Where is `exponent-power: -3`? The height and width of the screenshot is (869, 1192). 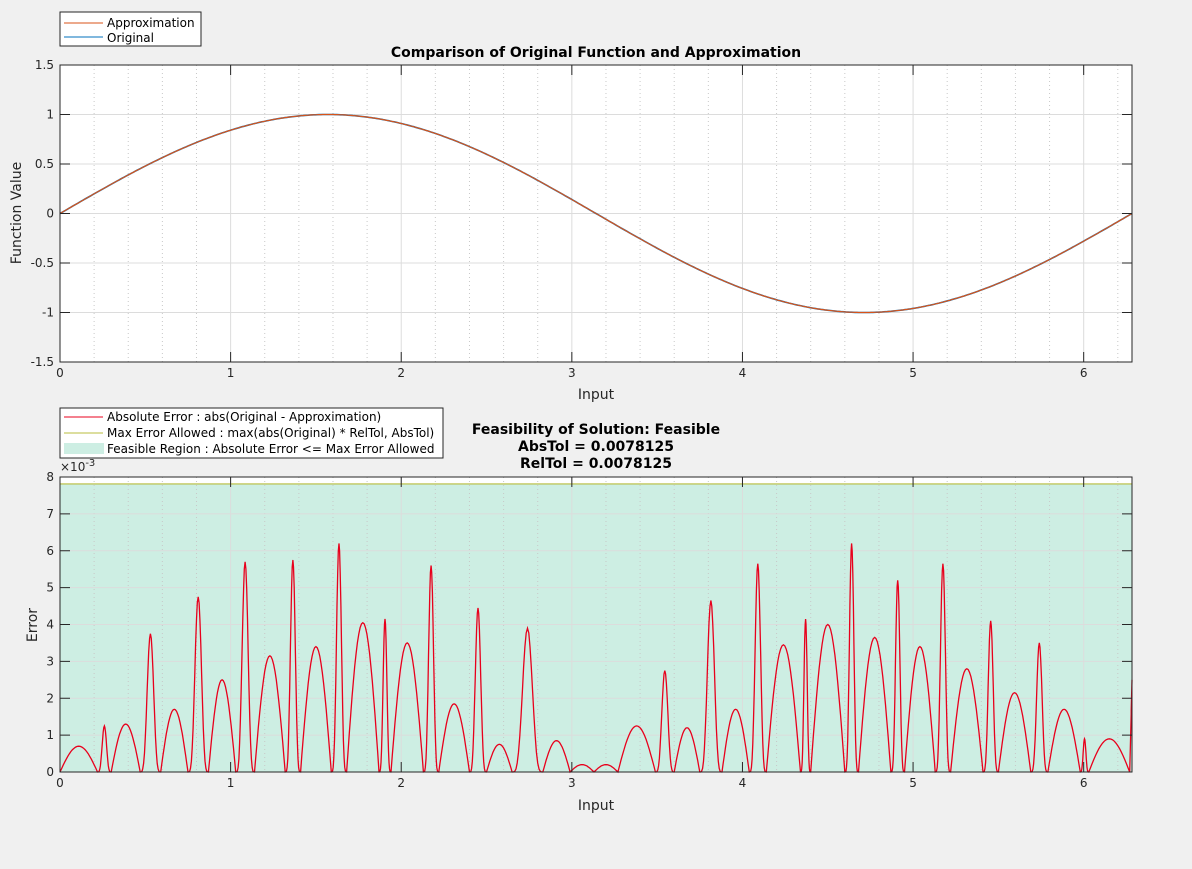 exponent-power: -3 is located at coordinates (90, 463).